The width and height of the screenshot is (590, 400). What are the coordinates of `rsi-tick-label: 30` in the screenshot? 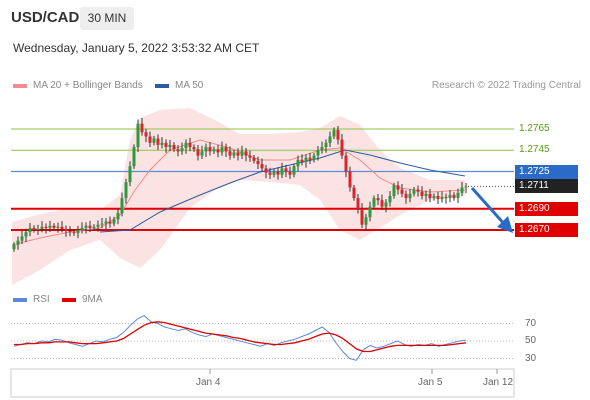 It's located at (531, 358).